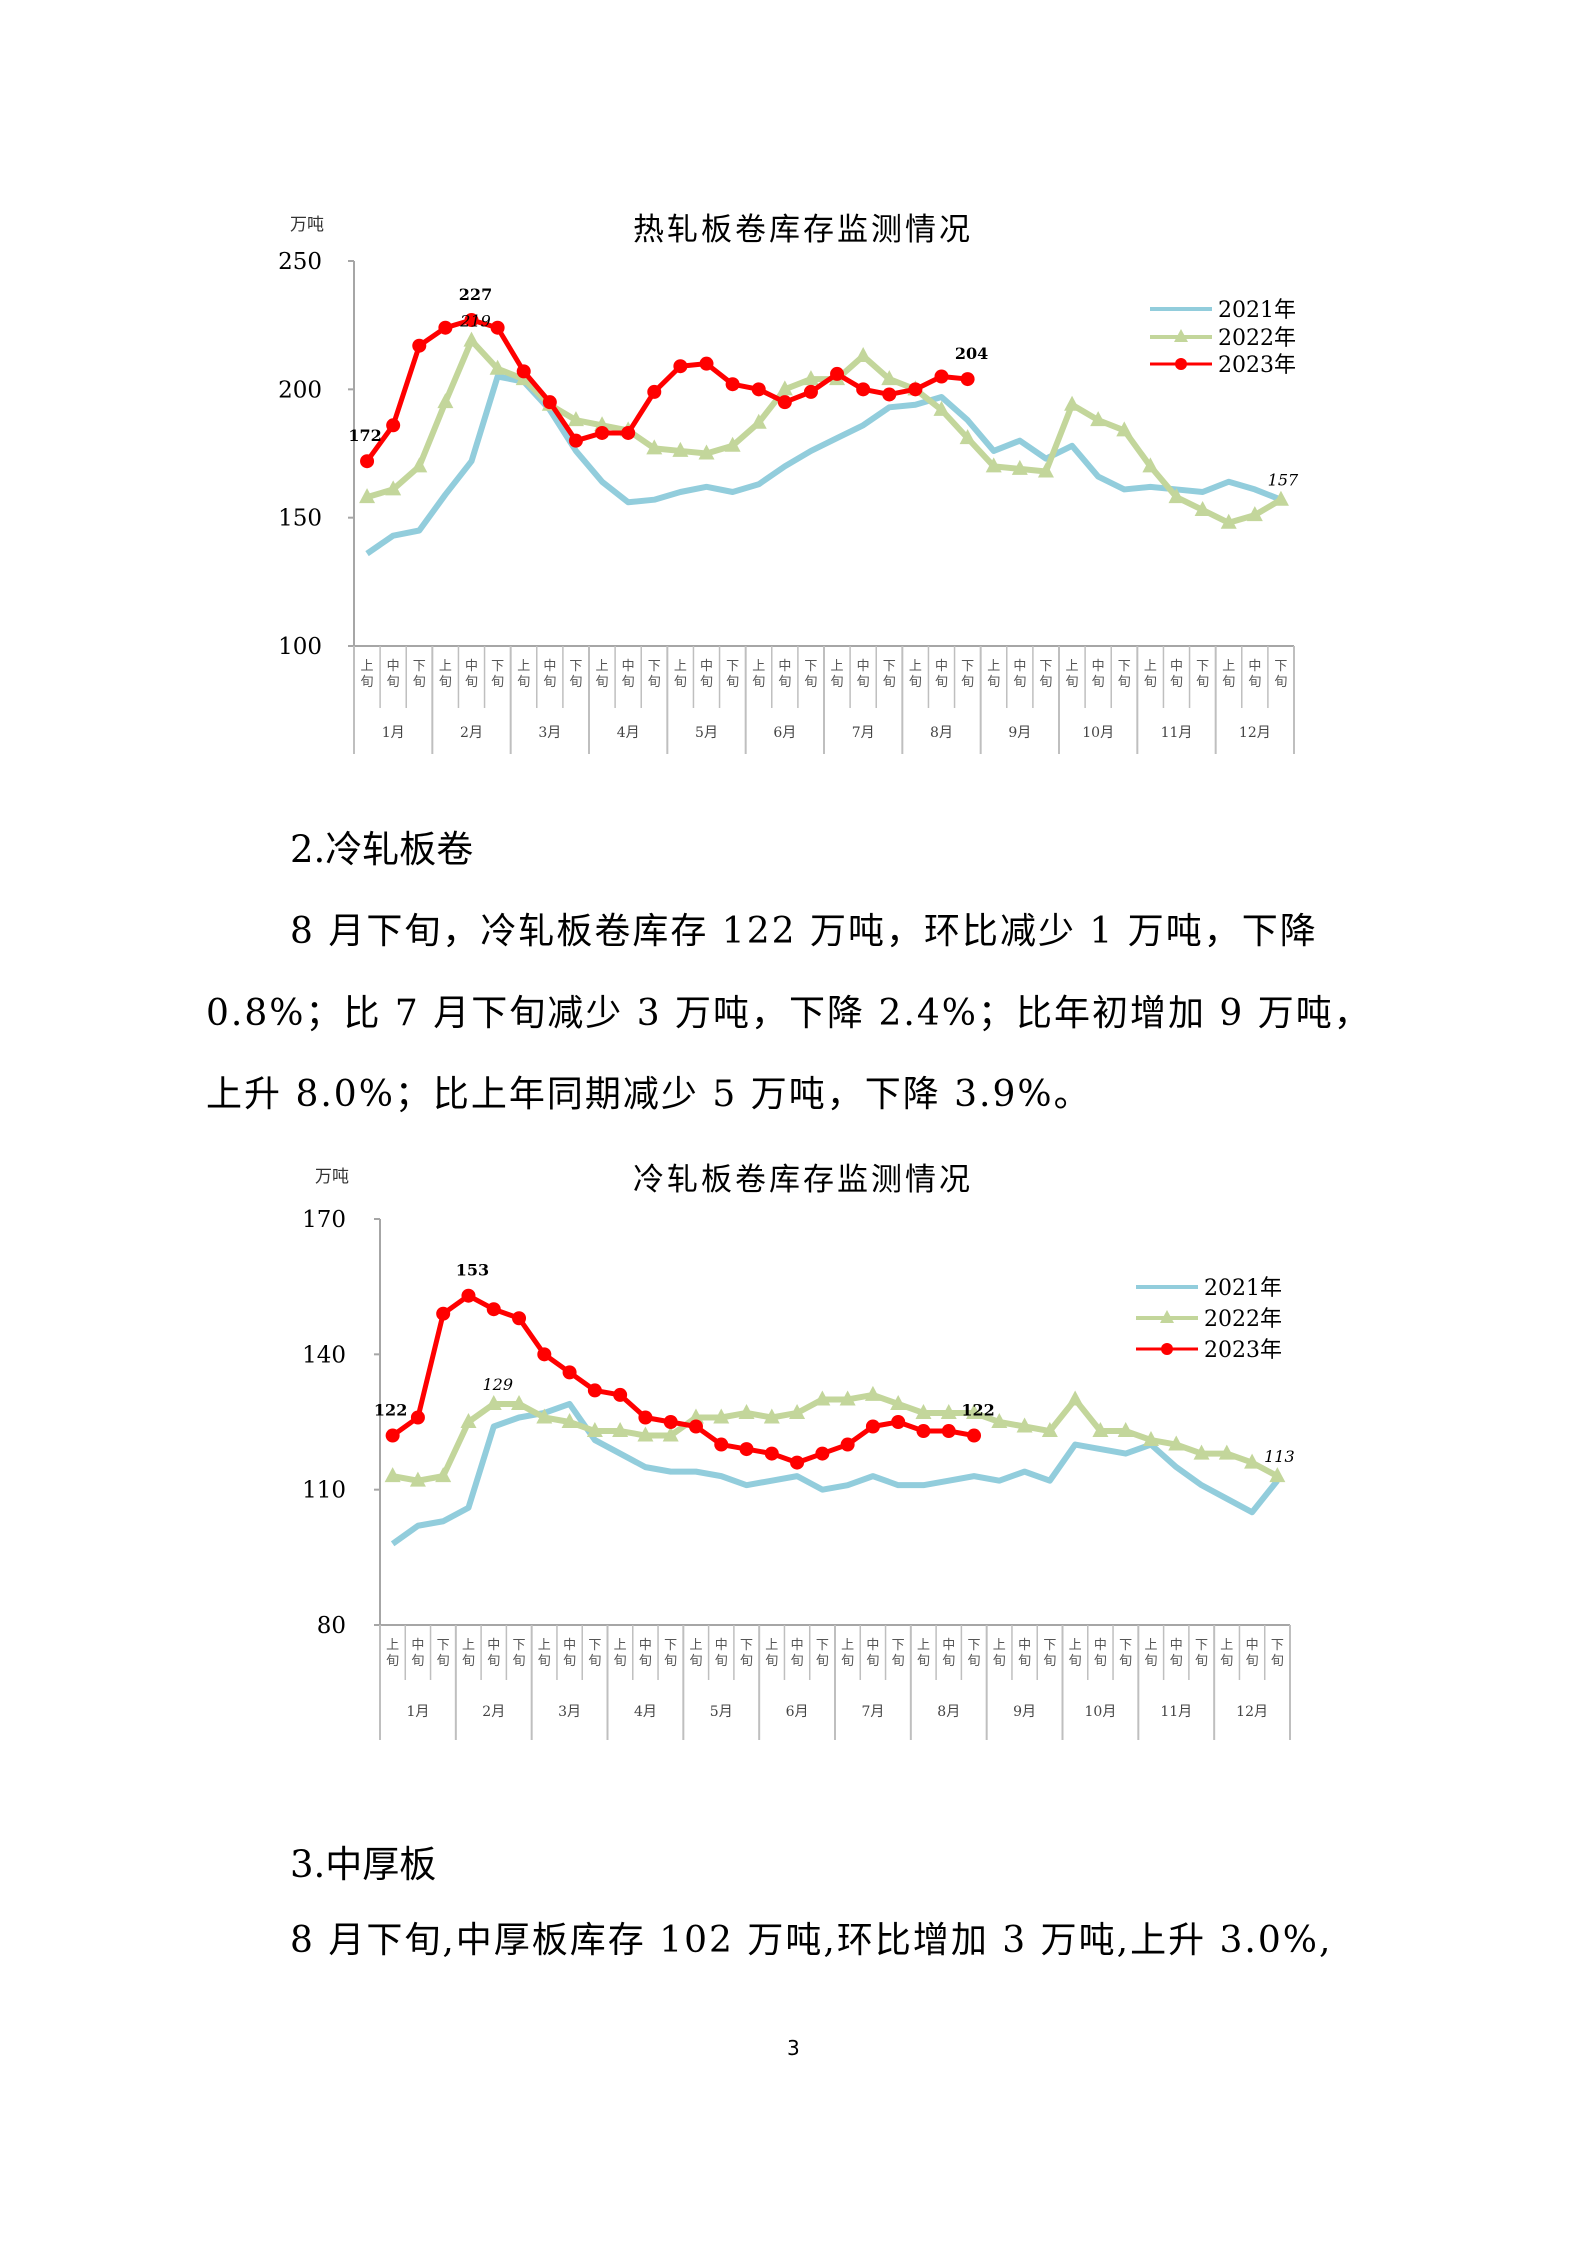  Describe the element at coordinates (475, 294) in the screenshot. I see `data-label: 227` at that location.